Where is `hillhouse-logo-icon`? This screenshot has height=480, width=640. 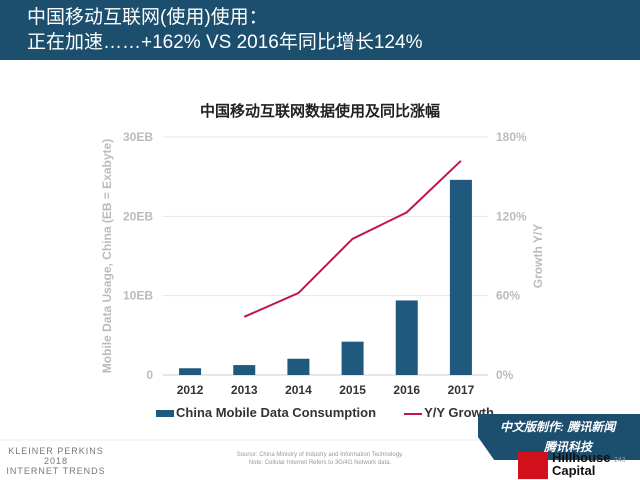
hillhouse-logo-icon is located at coordinates (533, 465).